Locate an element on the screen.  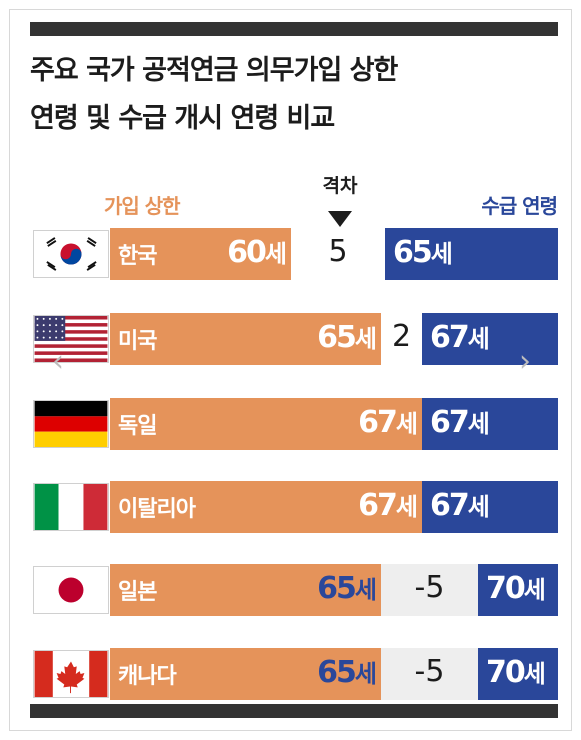
country-label: 캐나다 is located at coordinates (147, 676).